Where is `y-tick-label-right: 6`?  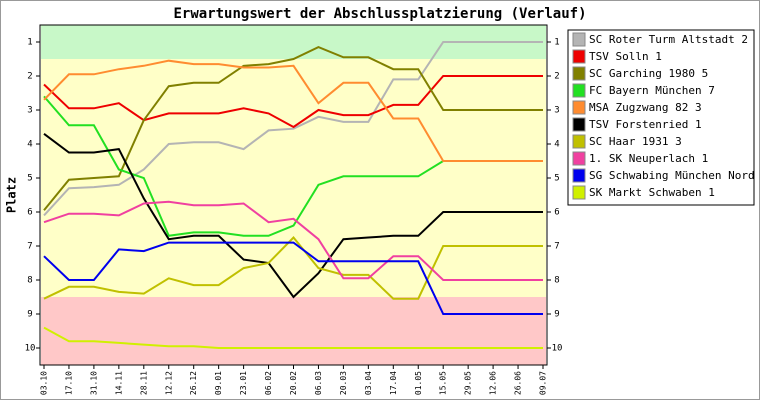
y-tick-label-right: 6 is located at coordinates (556, 213).